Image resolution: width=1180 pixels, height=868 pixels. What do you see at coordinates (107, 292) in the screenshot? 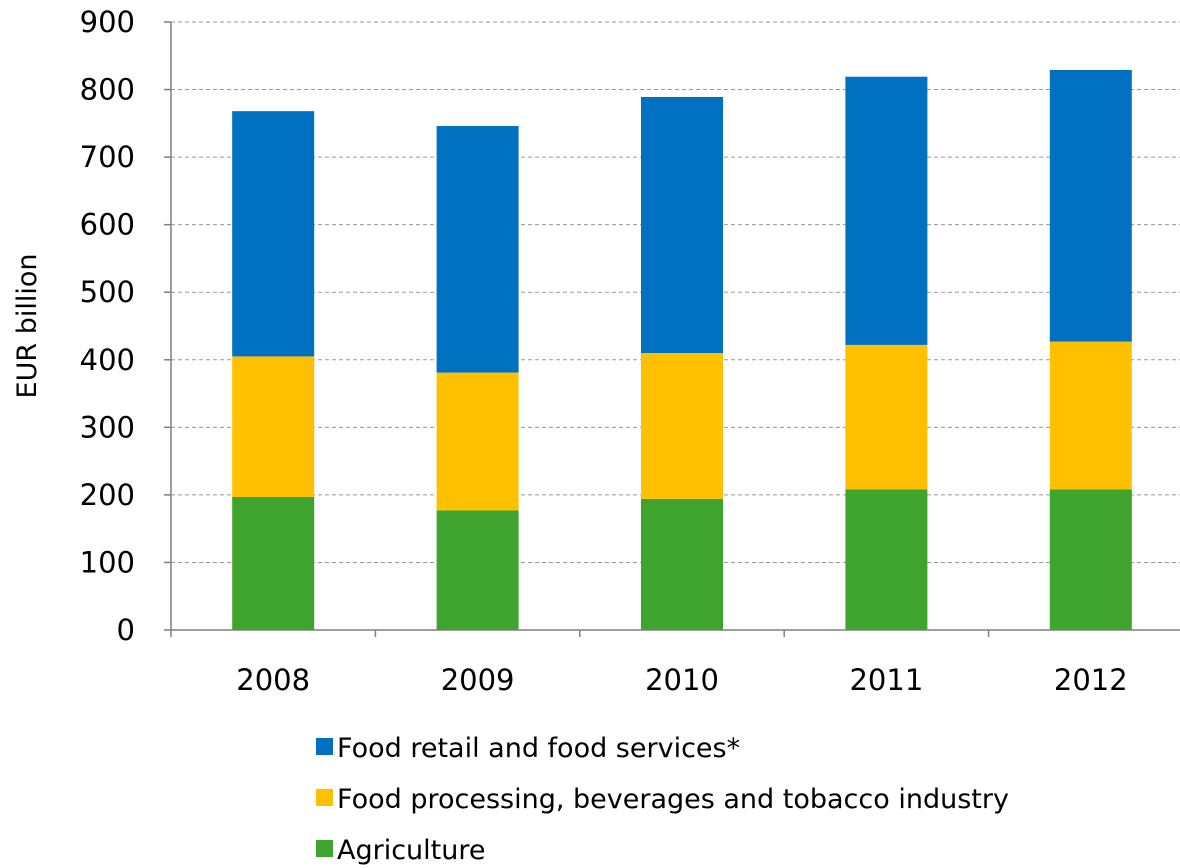
I see `y-tick-label: 500` at bounding box center [107, 292].